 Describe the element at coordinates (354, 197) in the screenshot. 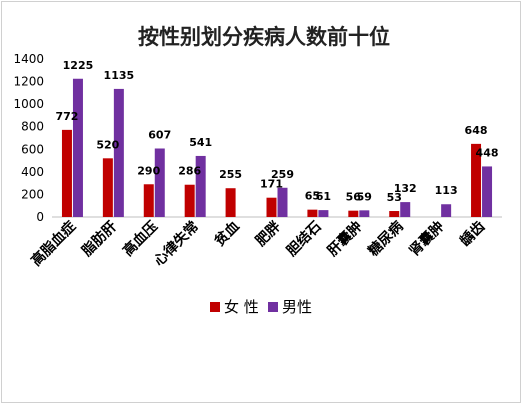

I see `data-label: 56` at that location.